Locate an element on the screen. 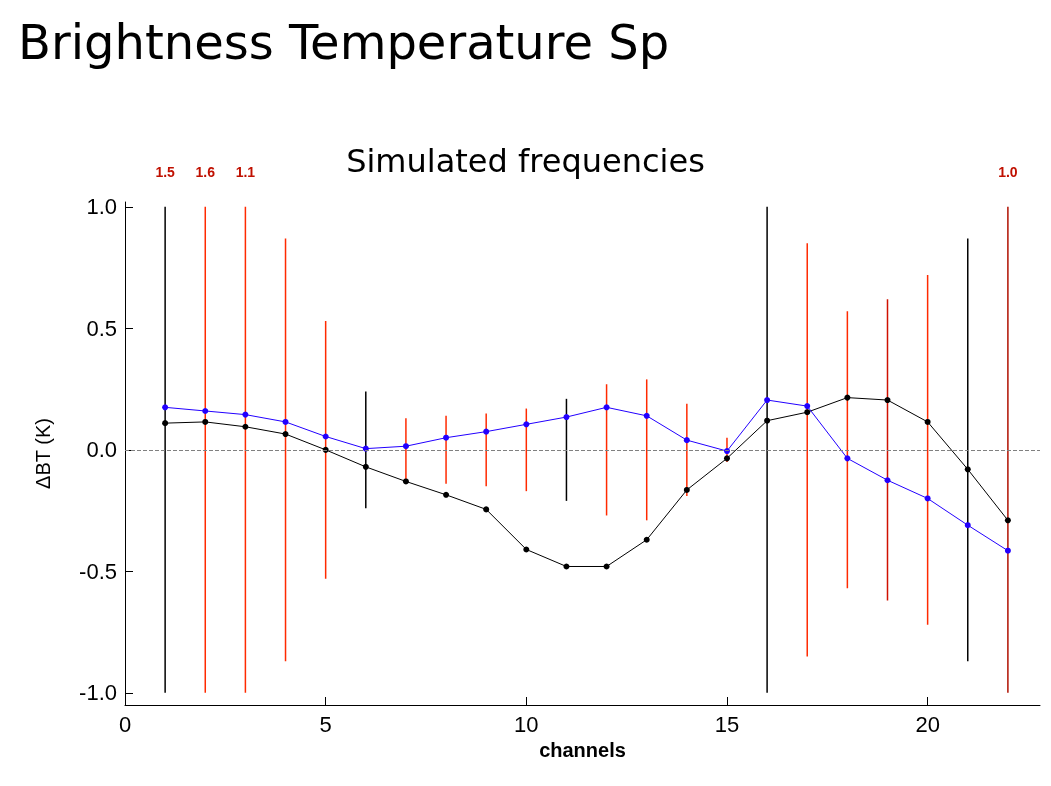  x-tick-label: 15 is located at coordinates (727, 724).